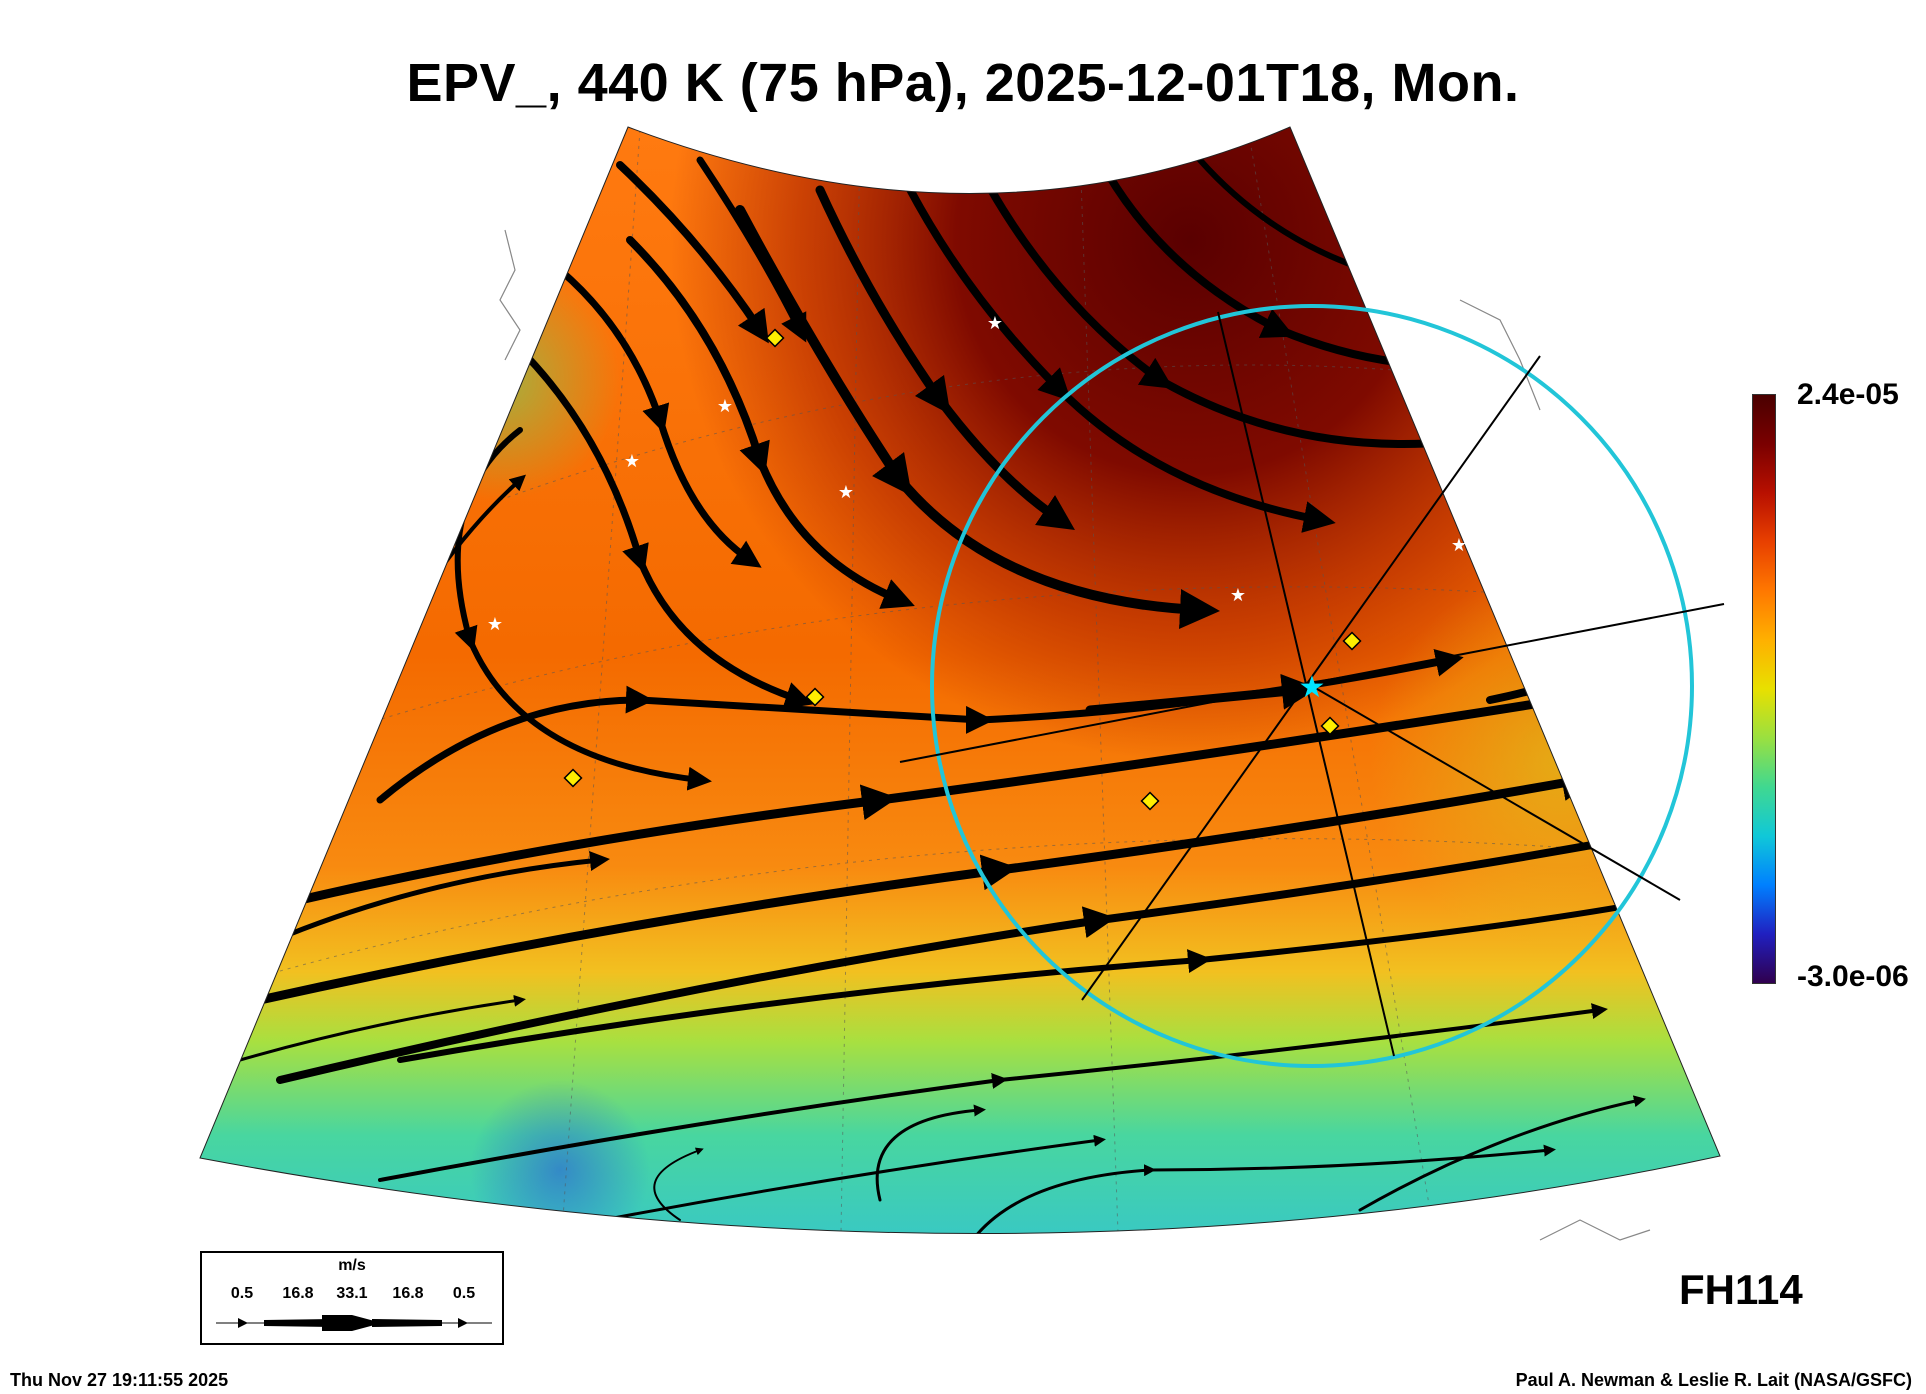 This screenshot has width=1926, height=1394. Describe the element at coordinates (1848, 394) in the screenshot. I see `colorbar-max-label: 2.4e-05` at that location.